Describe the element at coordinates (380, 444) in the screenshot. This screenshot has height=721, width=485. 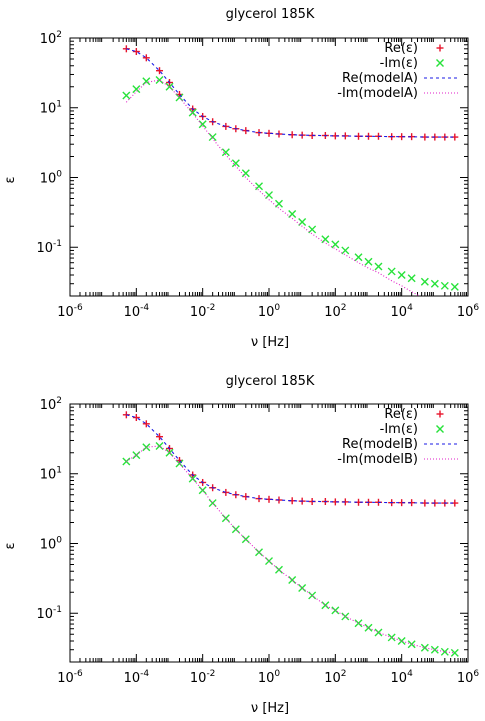
I see `legend-label: Re(modelB)` at that location.